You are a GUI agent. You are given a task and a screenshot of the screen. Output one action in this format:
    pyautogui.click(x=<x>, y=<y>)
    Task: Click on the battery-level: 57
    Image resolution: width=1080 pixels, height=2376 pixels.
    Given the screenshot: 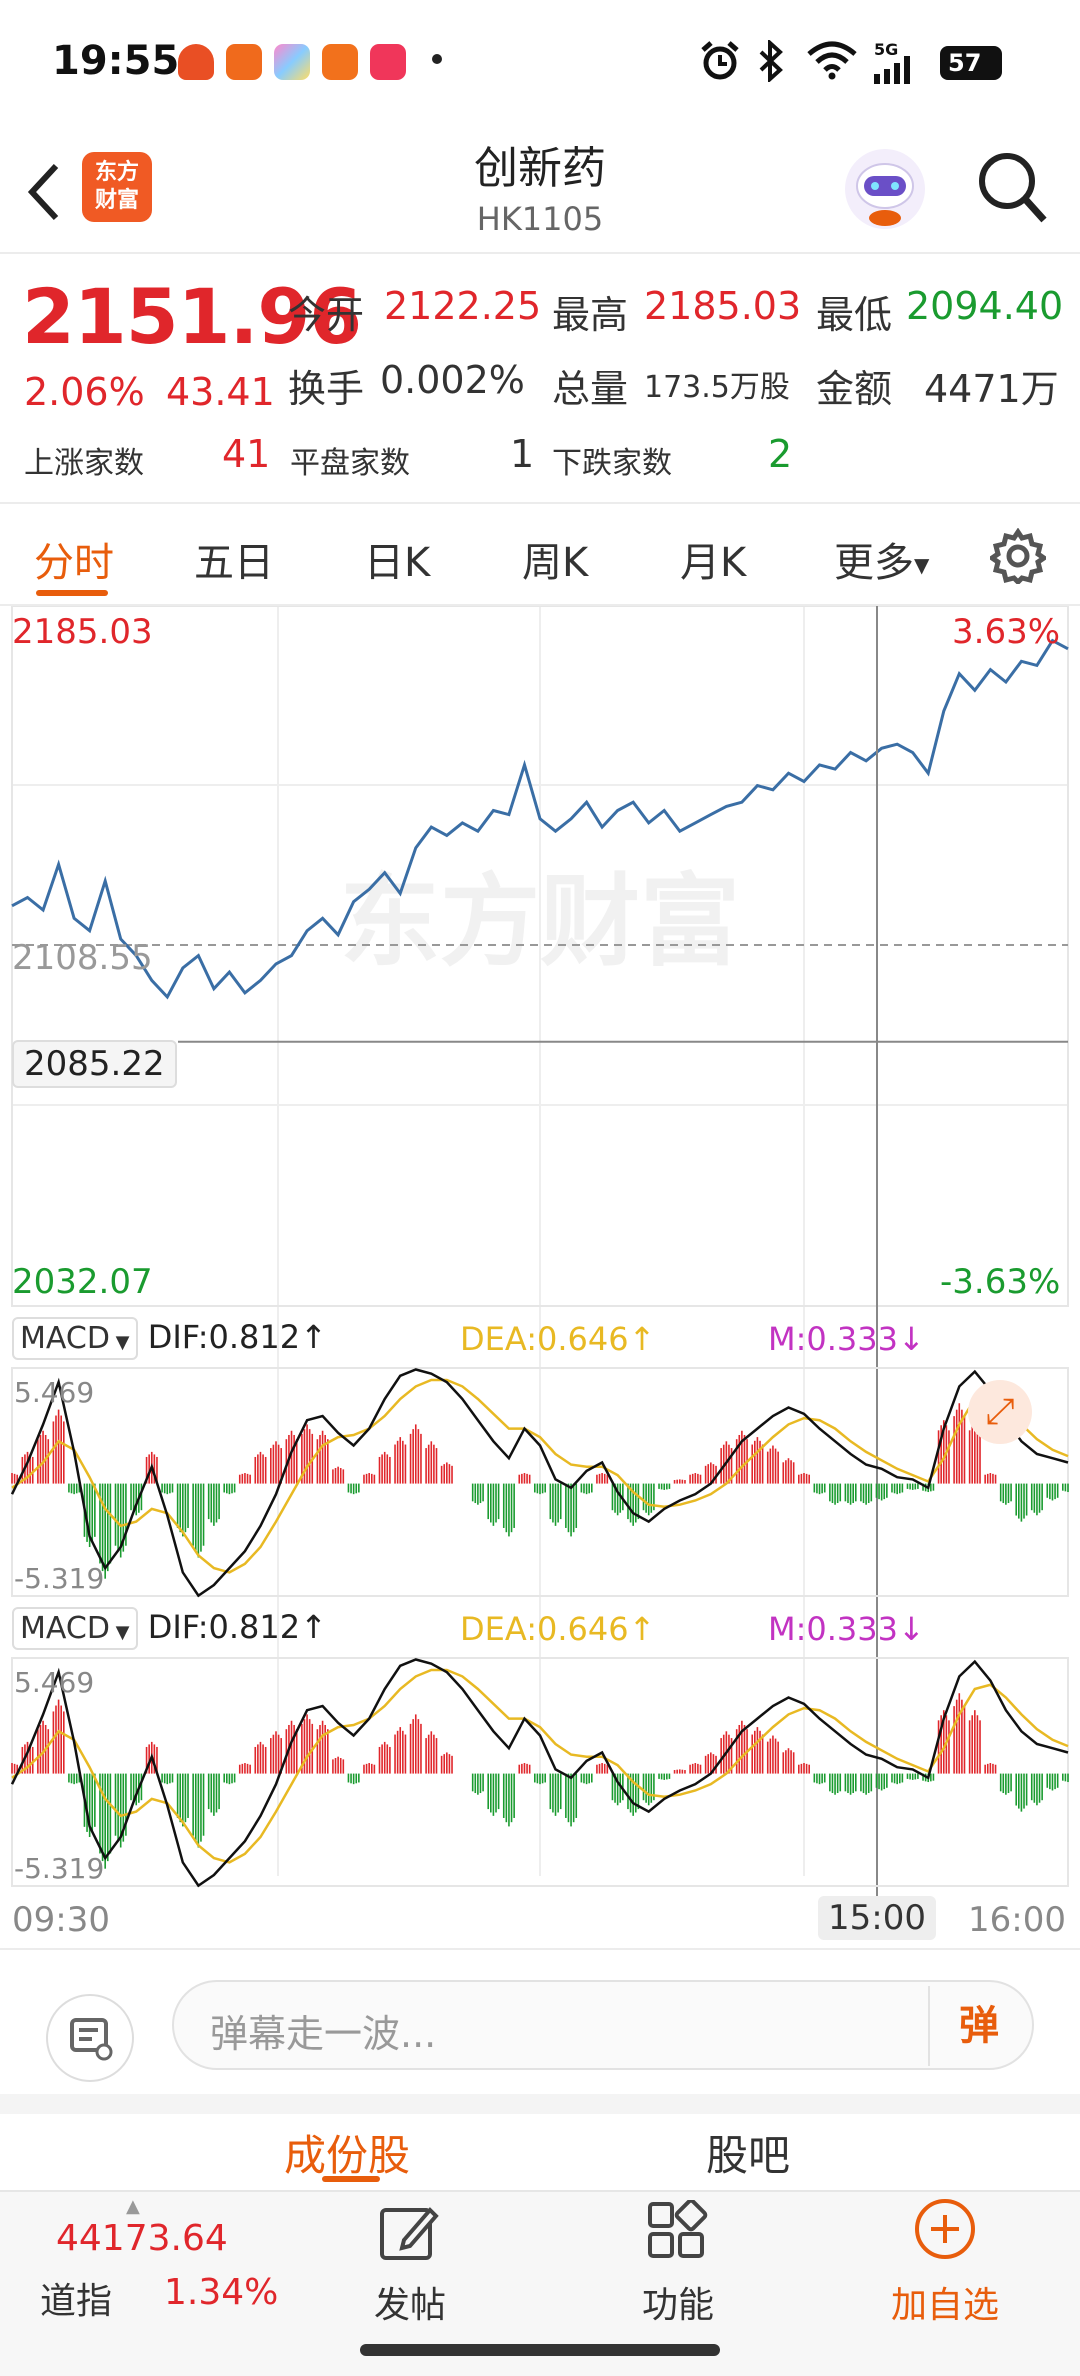 What is the action you would take?
    pyautogui.click(x=965, y=63)
    